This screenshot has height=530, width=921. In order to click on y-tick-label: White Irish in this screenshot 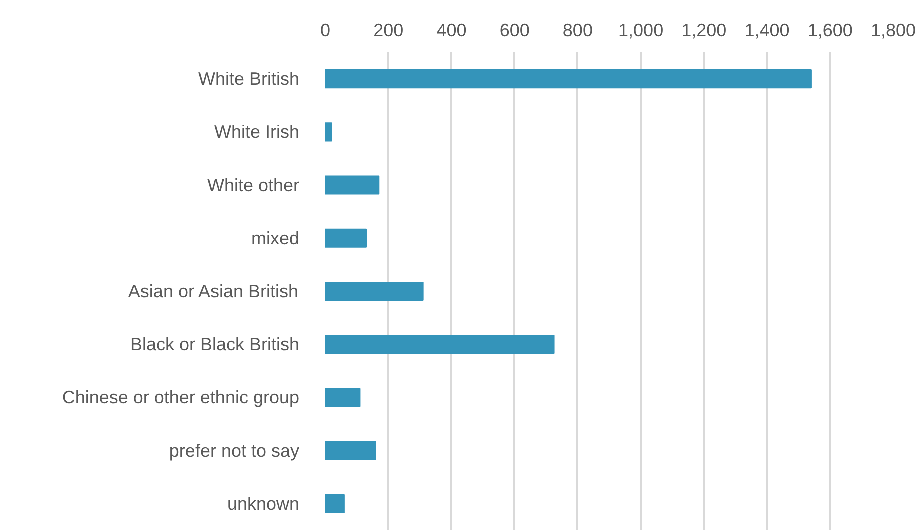, I will do `click(257, 132)`.